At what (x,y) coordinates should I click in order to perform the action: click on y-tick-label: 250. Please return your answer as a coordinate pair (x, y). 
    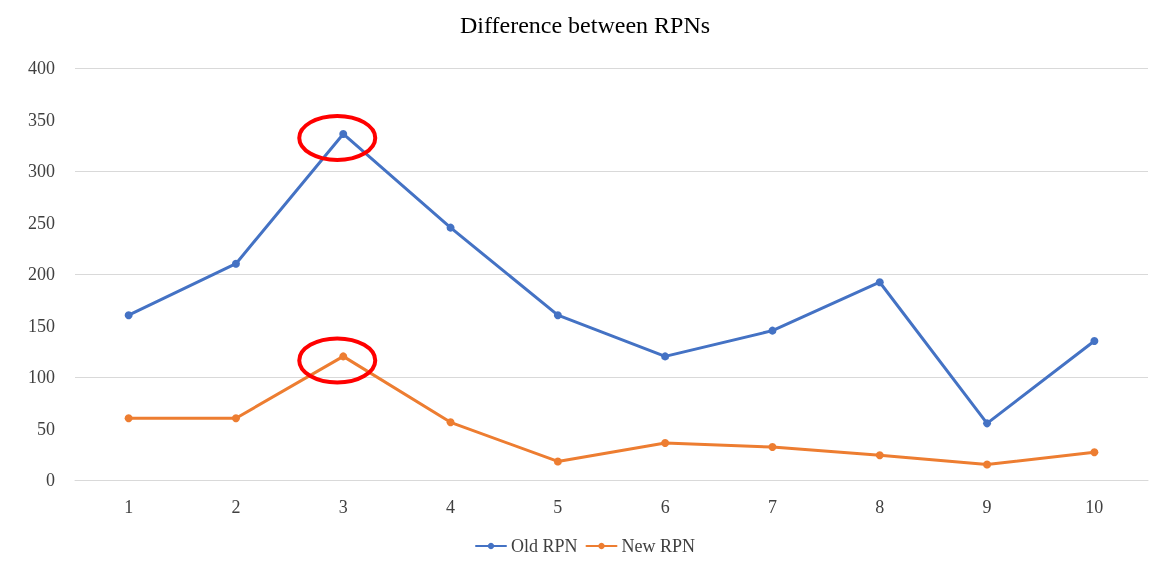
    Looking at the image, I should click on (41, 222).